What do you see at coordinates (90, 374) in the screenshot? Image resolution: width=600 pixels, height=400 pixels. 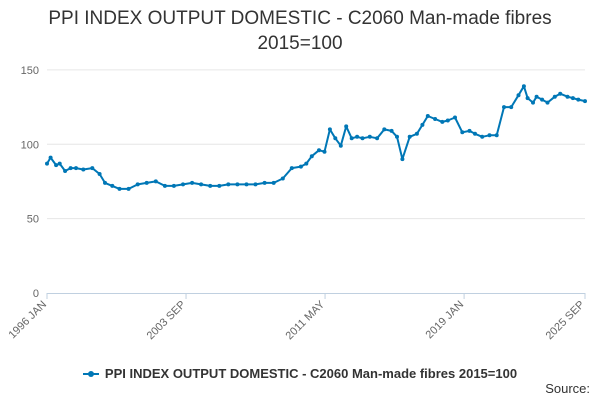 I see `legend-line-marker-icon` at bounding box center [90, 374].